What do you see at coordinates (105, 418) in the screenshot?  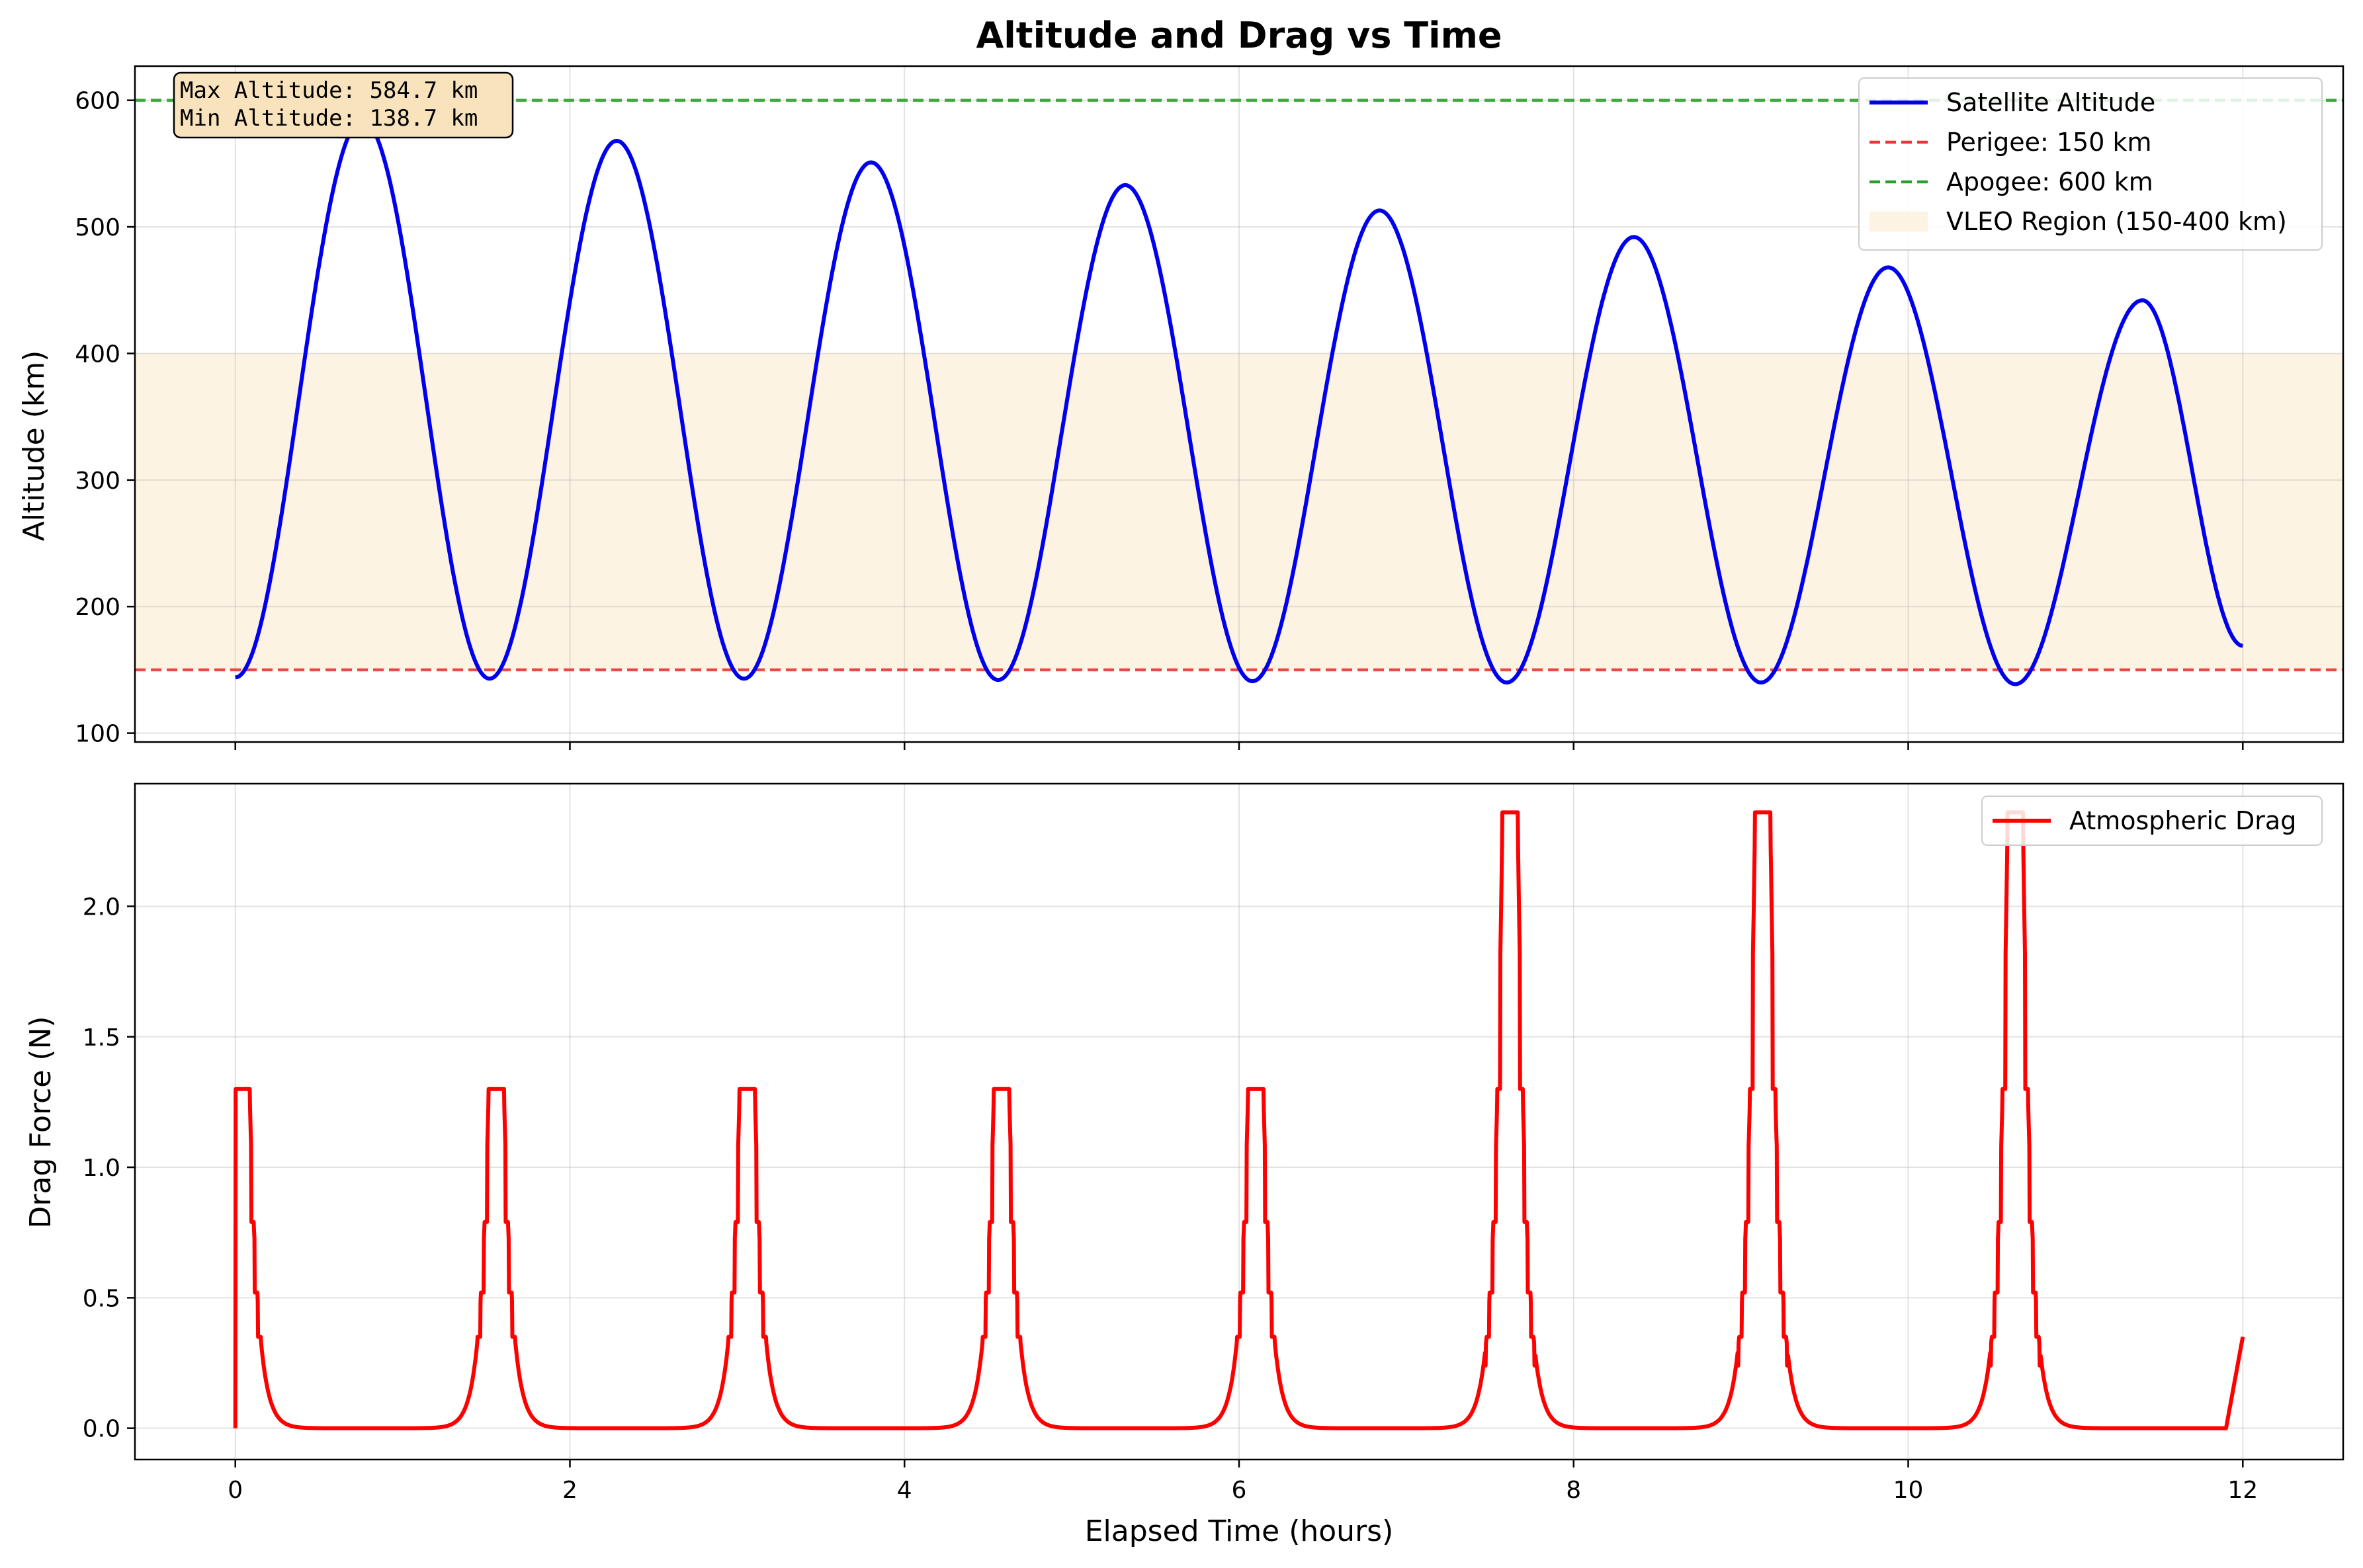 I see `altitude-y-ticks: 100 200 300 400 500 600` at bounding box center [105, 418].